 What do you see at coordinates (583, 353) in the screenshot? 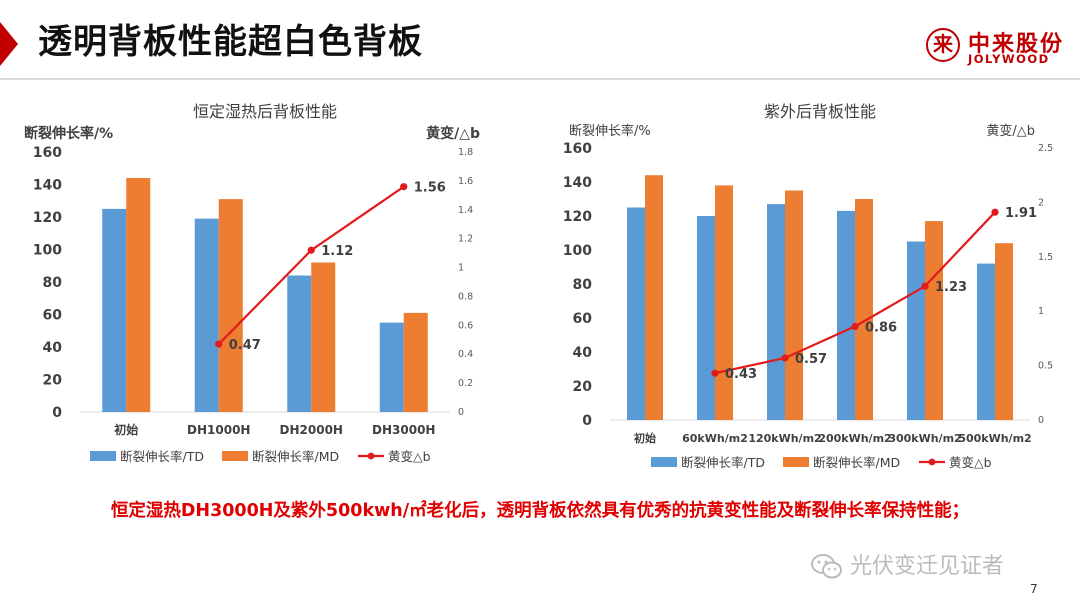
I see `y-tick-label: 40` at bounding box center [583, 353].